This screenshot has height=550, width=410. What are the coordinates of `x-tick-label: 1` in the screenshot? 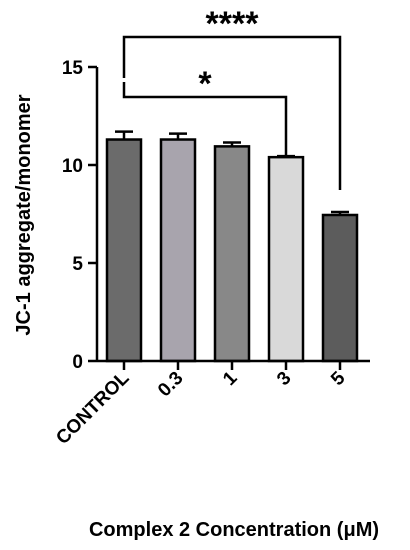 It's located at (230, 378).